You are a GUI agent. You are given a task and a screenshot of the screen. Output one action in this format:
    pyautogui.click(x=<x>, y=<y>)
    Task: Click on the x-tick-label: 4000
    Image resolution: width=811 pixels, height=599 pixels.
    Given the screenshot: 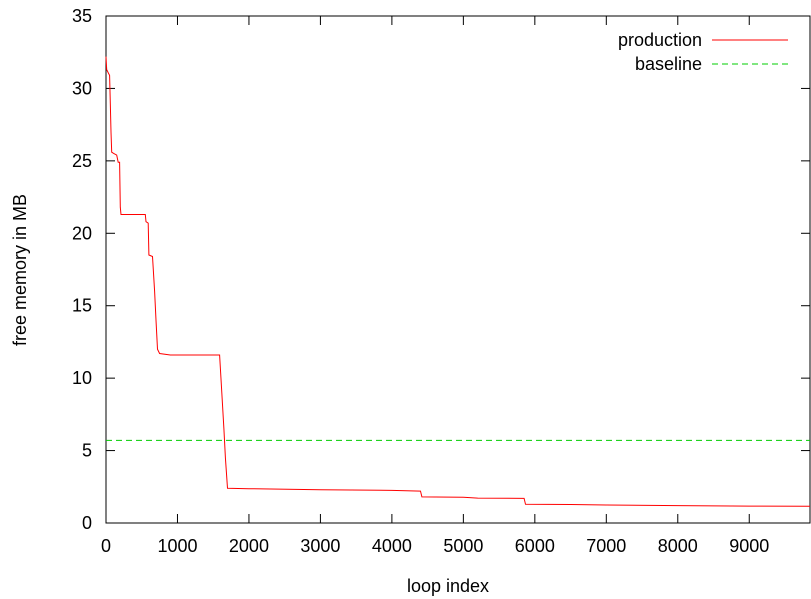 What is the action you would take?
    pyautogui.click(x=392, y=546)
    